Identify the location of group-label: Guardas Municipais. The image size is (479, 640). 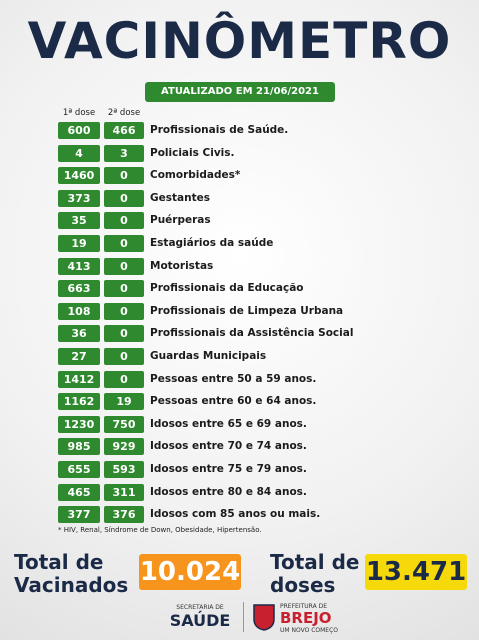
(208, 356).